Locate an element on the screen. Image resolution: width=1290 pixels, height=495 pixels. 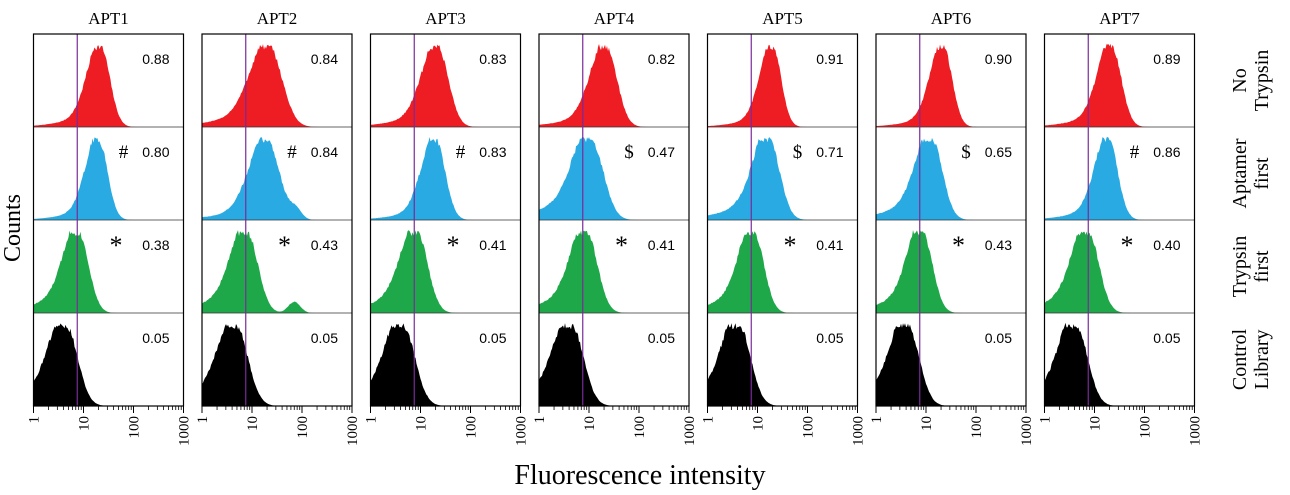
mfi-value: 0.84 is located at coordinates (324, 59).